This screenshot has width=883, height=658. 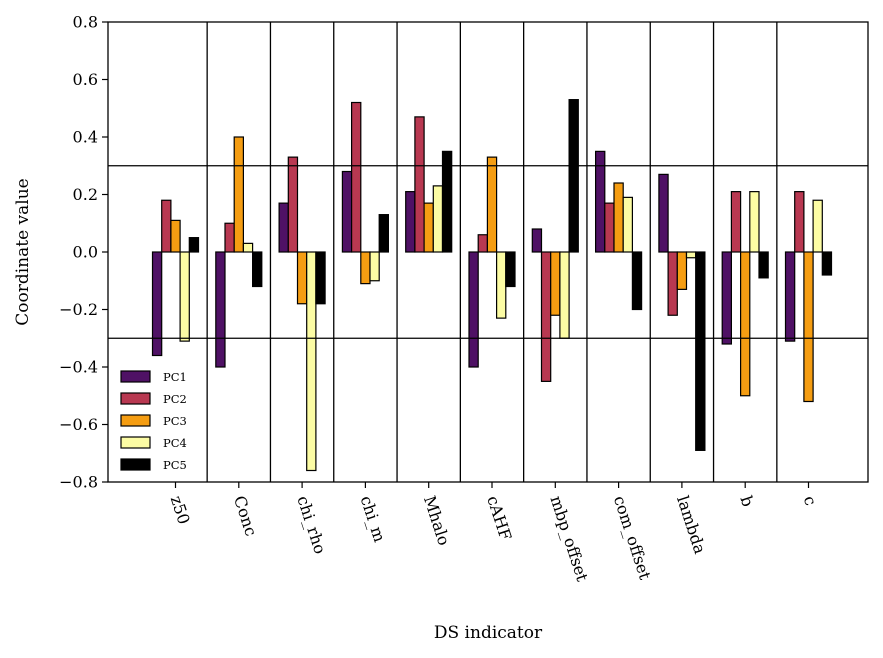 I want to click on y-tick-label: −0.4, so click(x=78, y=367).